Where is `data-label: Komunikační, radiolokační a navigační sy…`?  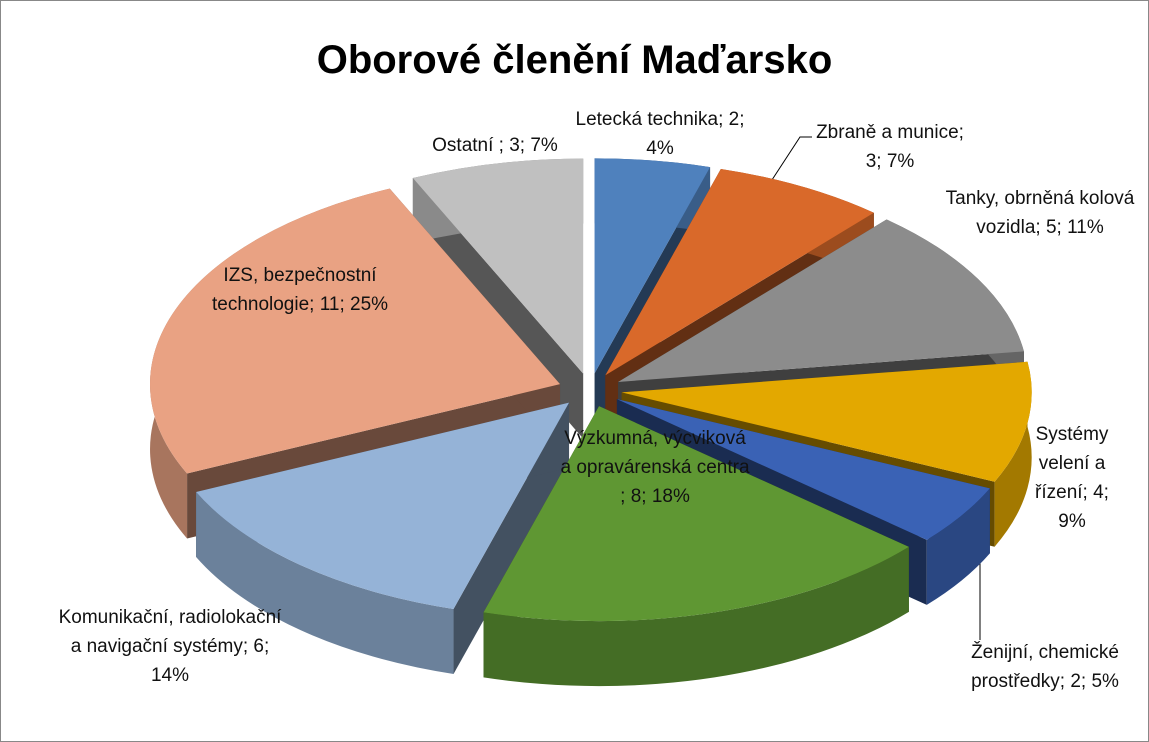 data-label: Komunikační, radiolokační a navigační sy… is located at coordinates (170, 646).